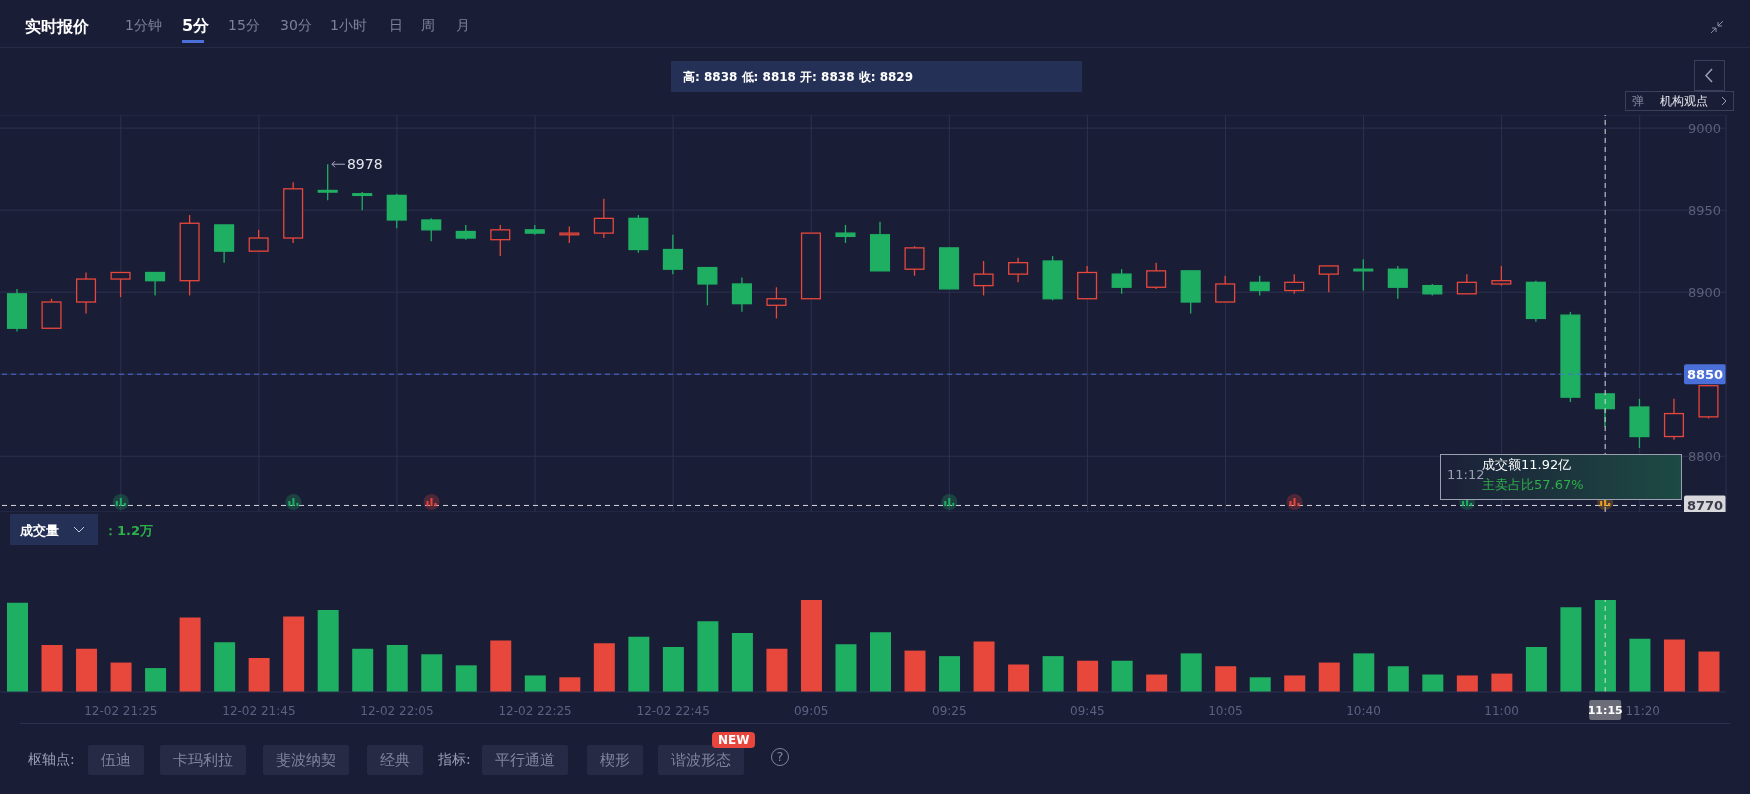 The width and height of the screenshot is (1750, 794). Describe the element at coordinates (116, 760) in the screenshot. I see `text: 伍迪` at that location.